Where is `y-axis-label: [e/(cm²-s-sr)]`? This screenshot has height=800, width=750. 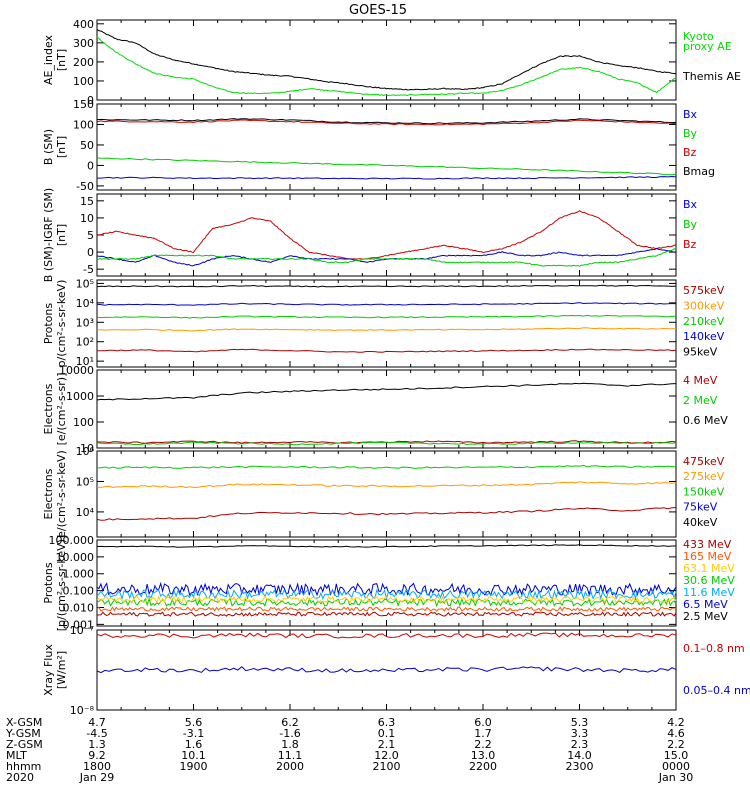 y-axis-label: [e/(cm²-s-sr)] is located at coordinates (61, 409).